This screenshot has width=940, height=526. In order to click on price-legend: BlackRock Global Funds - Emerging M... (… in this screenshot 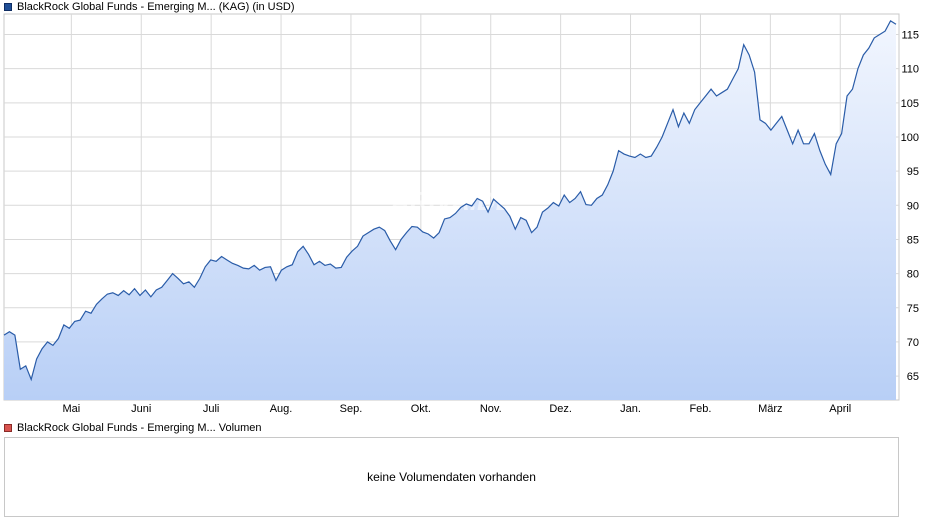, I will do `click(149, 7)`.